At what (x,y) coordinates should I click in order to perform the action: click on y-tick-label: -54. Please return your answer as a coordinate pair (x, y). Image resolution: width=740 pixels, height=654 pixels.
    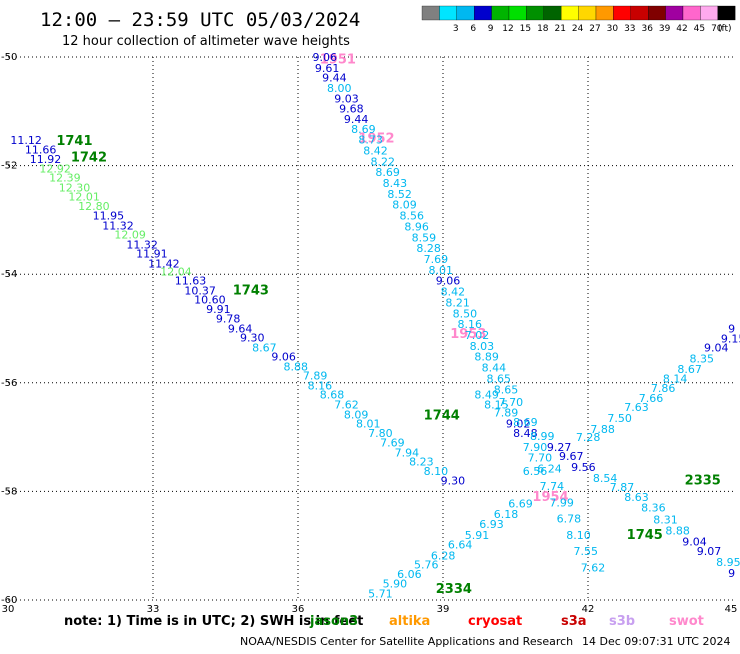
    Looking at the image, I should click on (9, 274).